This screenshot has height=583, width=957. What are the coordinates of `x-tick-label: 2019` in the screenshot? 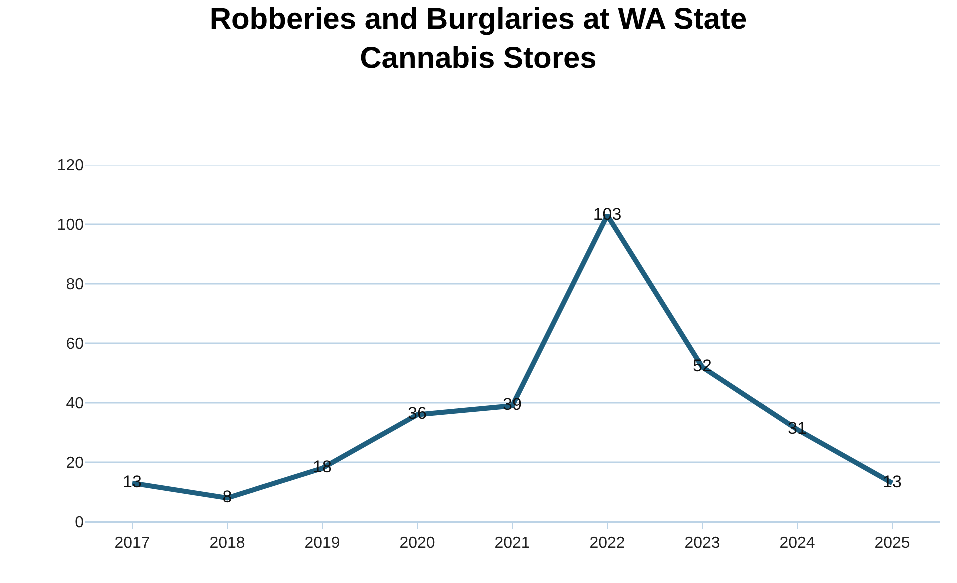 It's located at (322, 543).